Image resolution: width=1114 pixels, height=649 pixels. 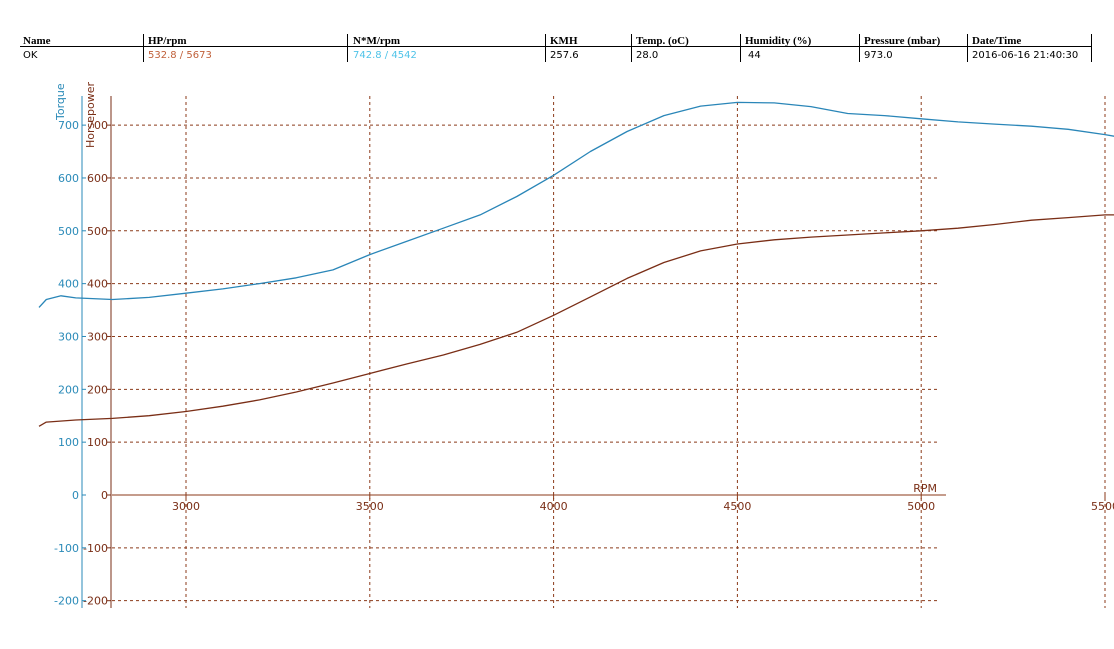 I want to click on x-axis-title: RPM, so click(x=925, y=488).